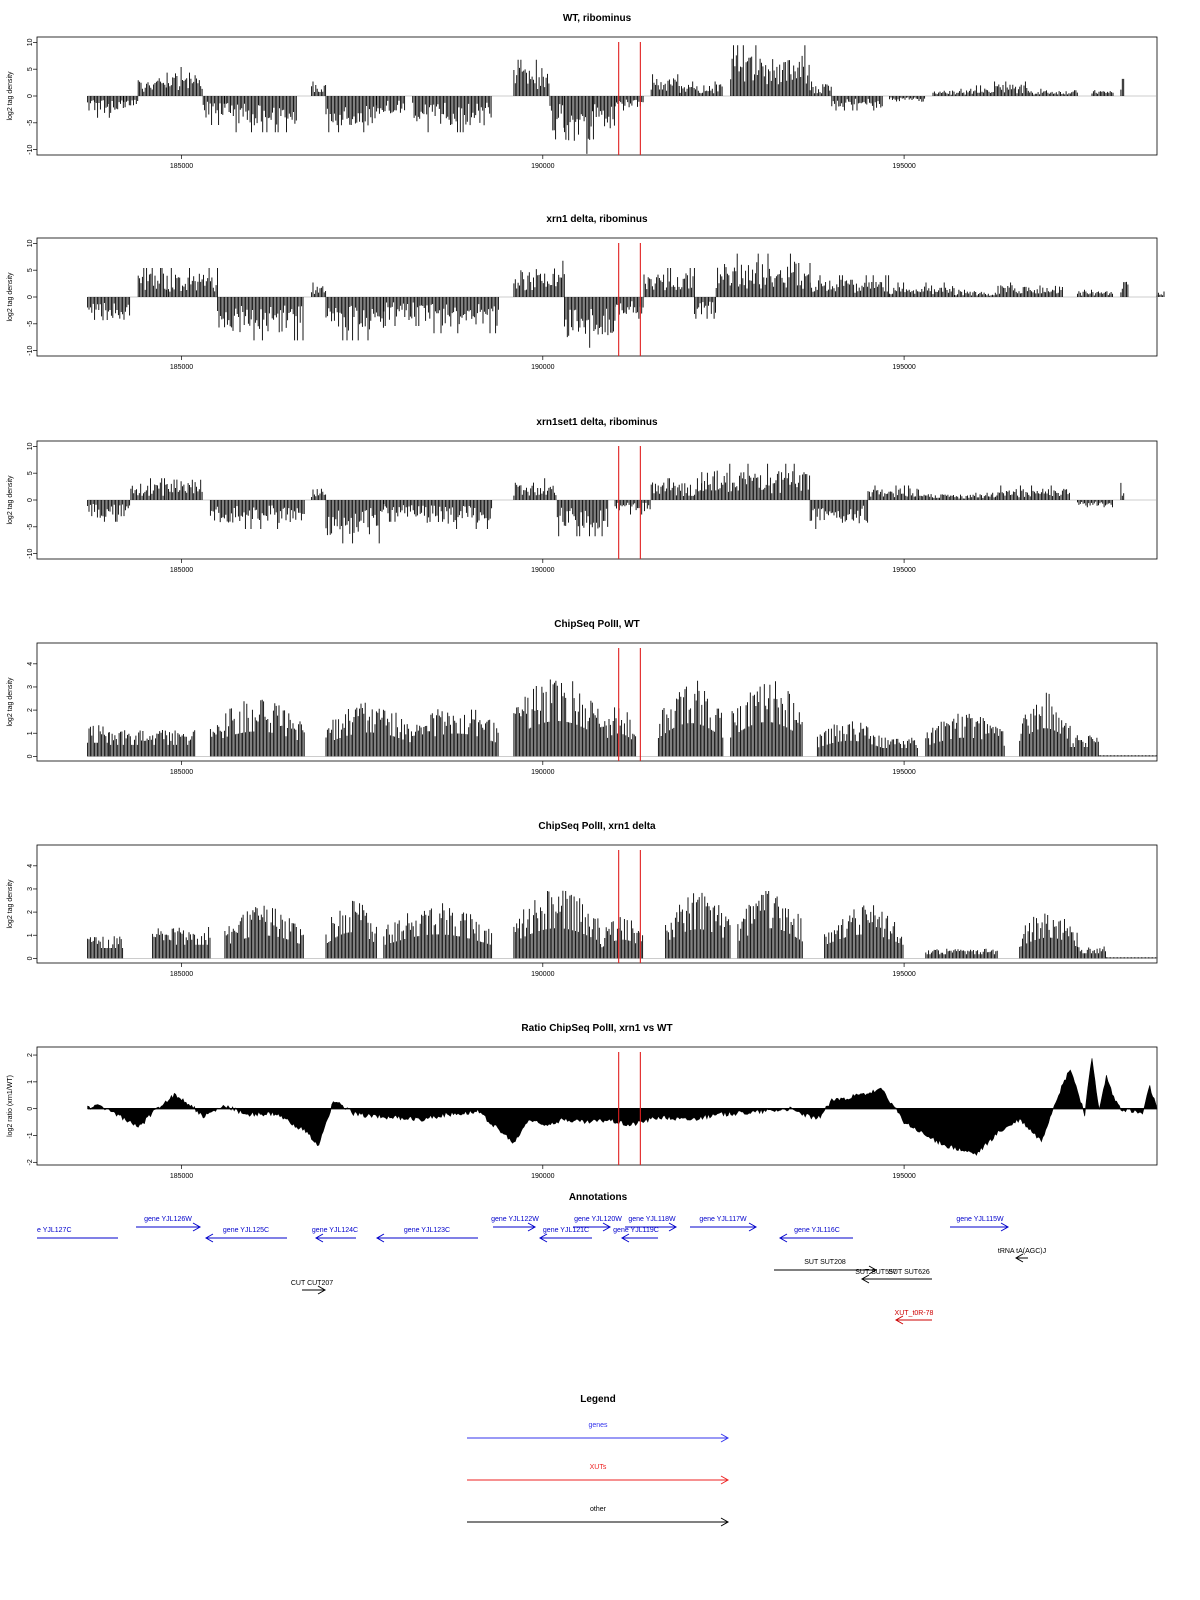  Describe the element at coordinates (245, 1235) in the screenshot. I see `feature-annotation: gene YJL125C` at that location.